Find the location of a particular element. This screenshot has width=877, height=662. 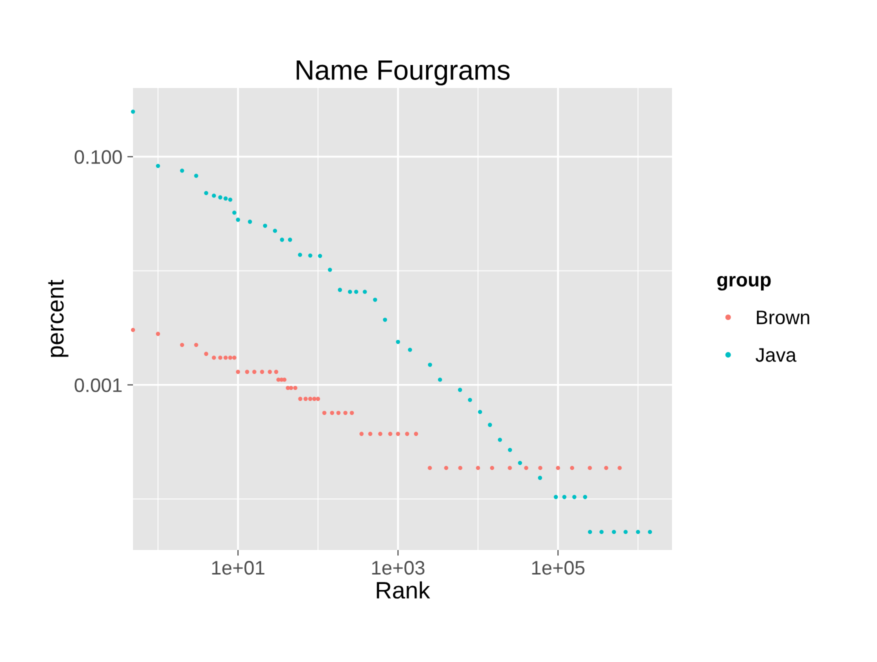

y-axis-title: percent is located at coordinates (58, 318).